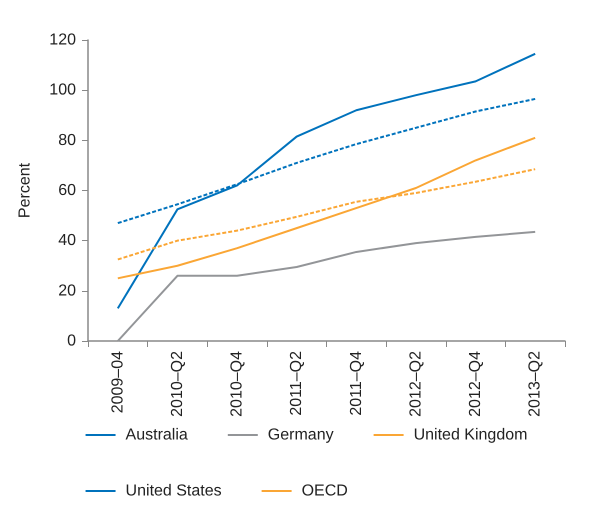 This screenshot has width=613, height=512. What do you see at coordinates (177, 383) in the screenshot?
I see `x-tick-label: 2010–Q2` at bounding box center [177, 383].